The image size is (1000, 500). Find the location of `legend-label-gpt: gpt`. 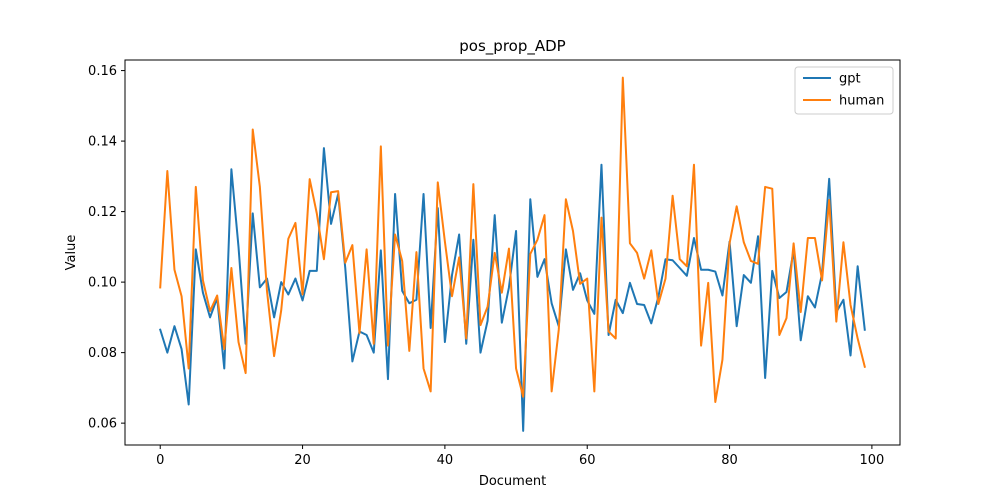

legend-label-gpt: gpt is located at coordinates (850, 79).